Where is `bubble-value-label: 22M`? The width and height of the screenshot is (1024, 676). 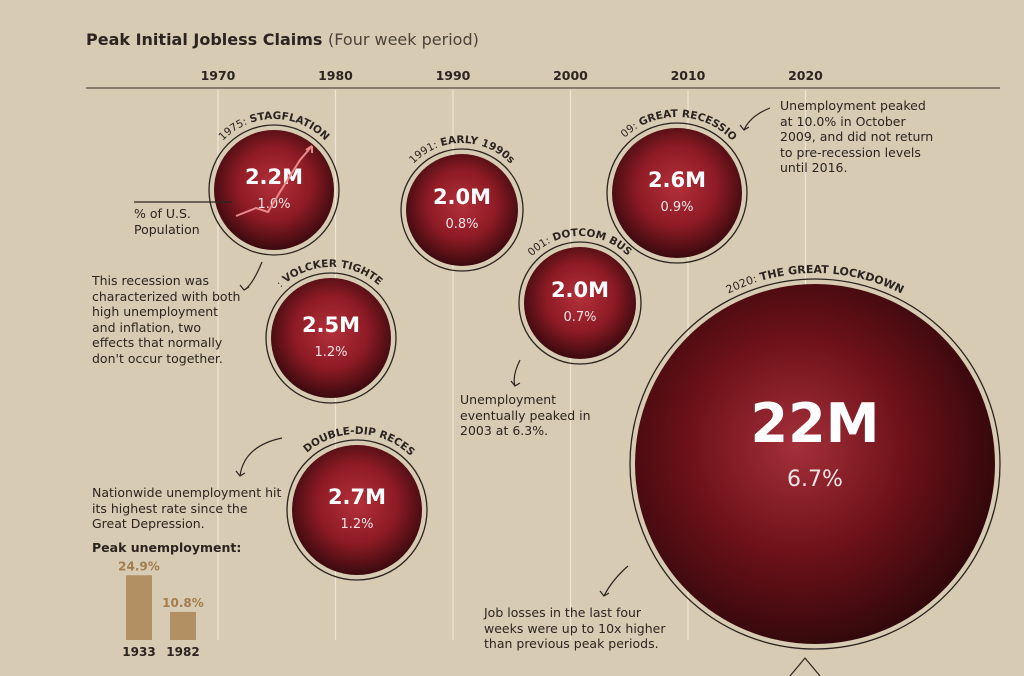 bubble-value-label: 22M is located at coordinates (815, 423).